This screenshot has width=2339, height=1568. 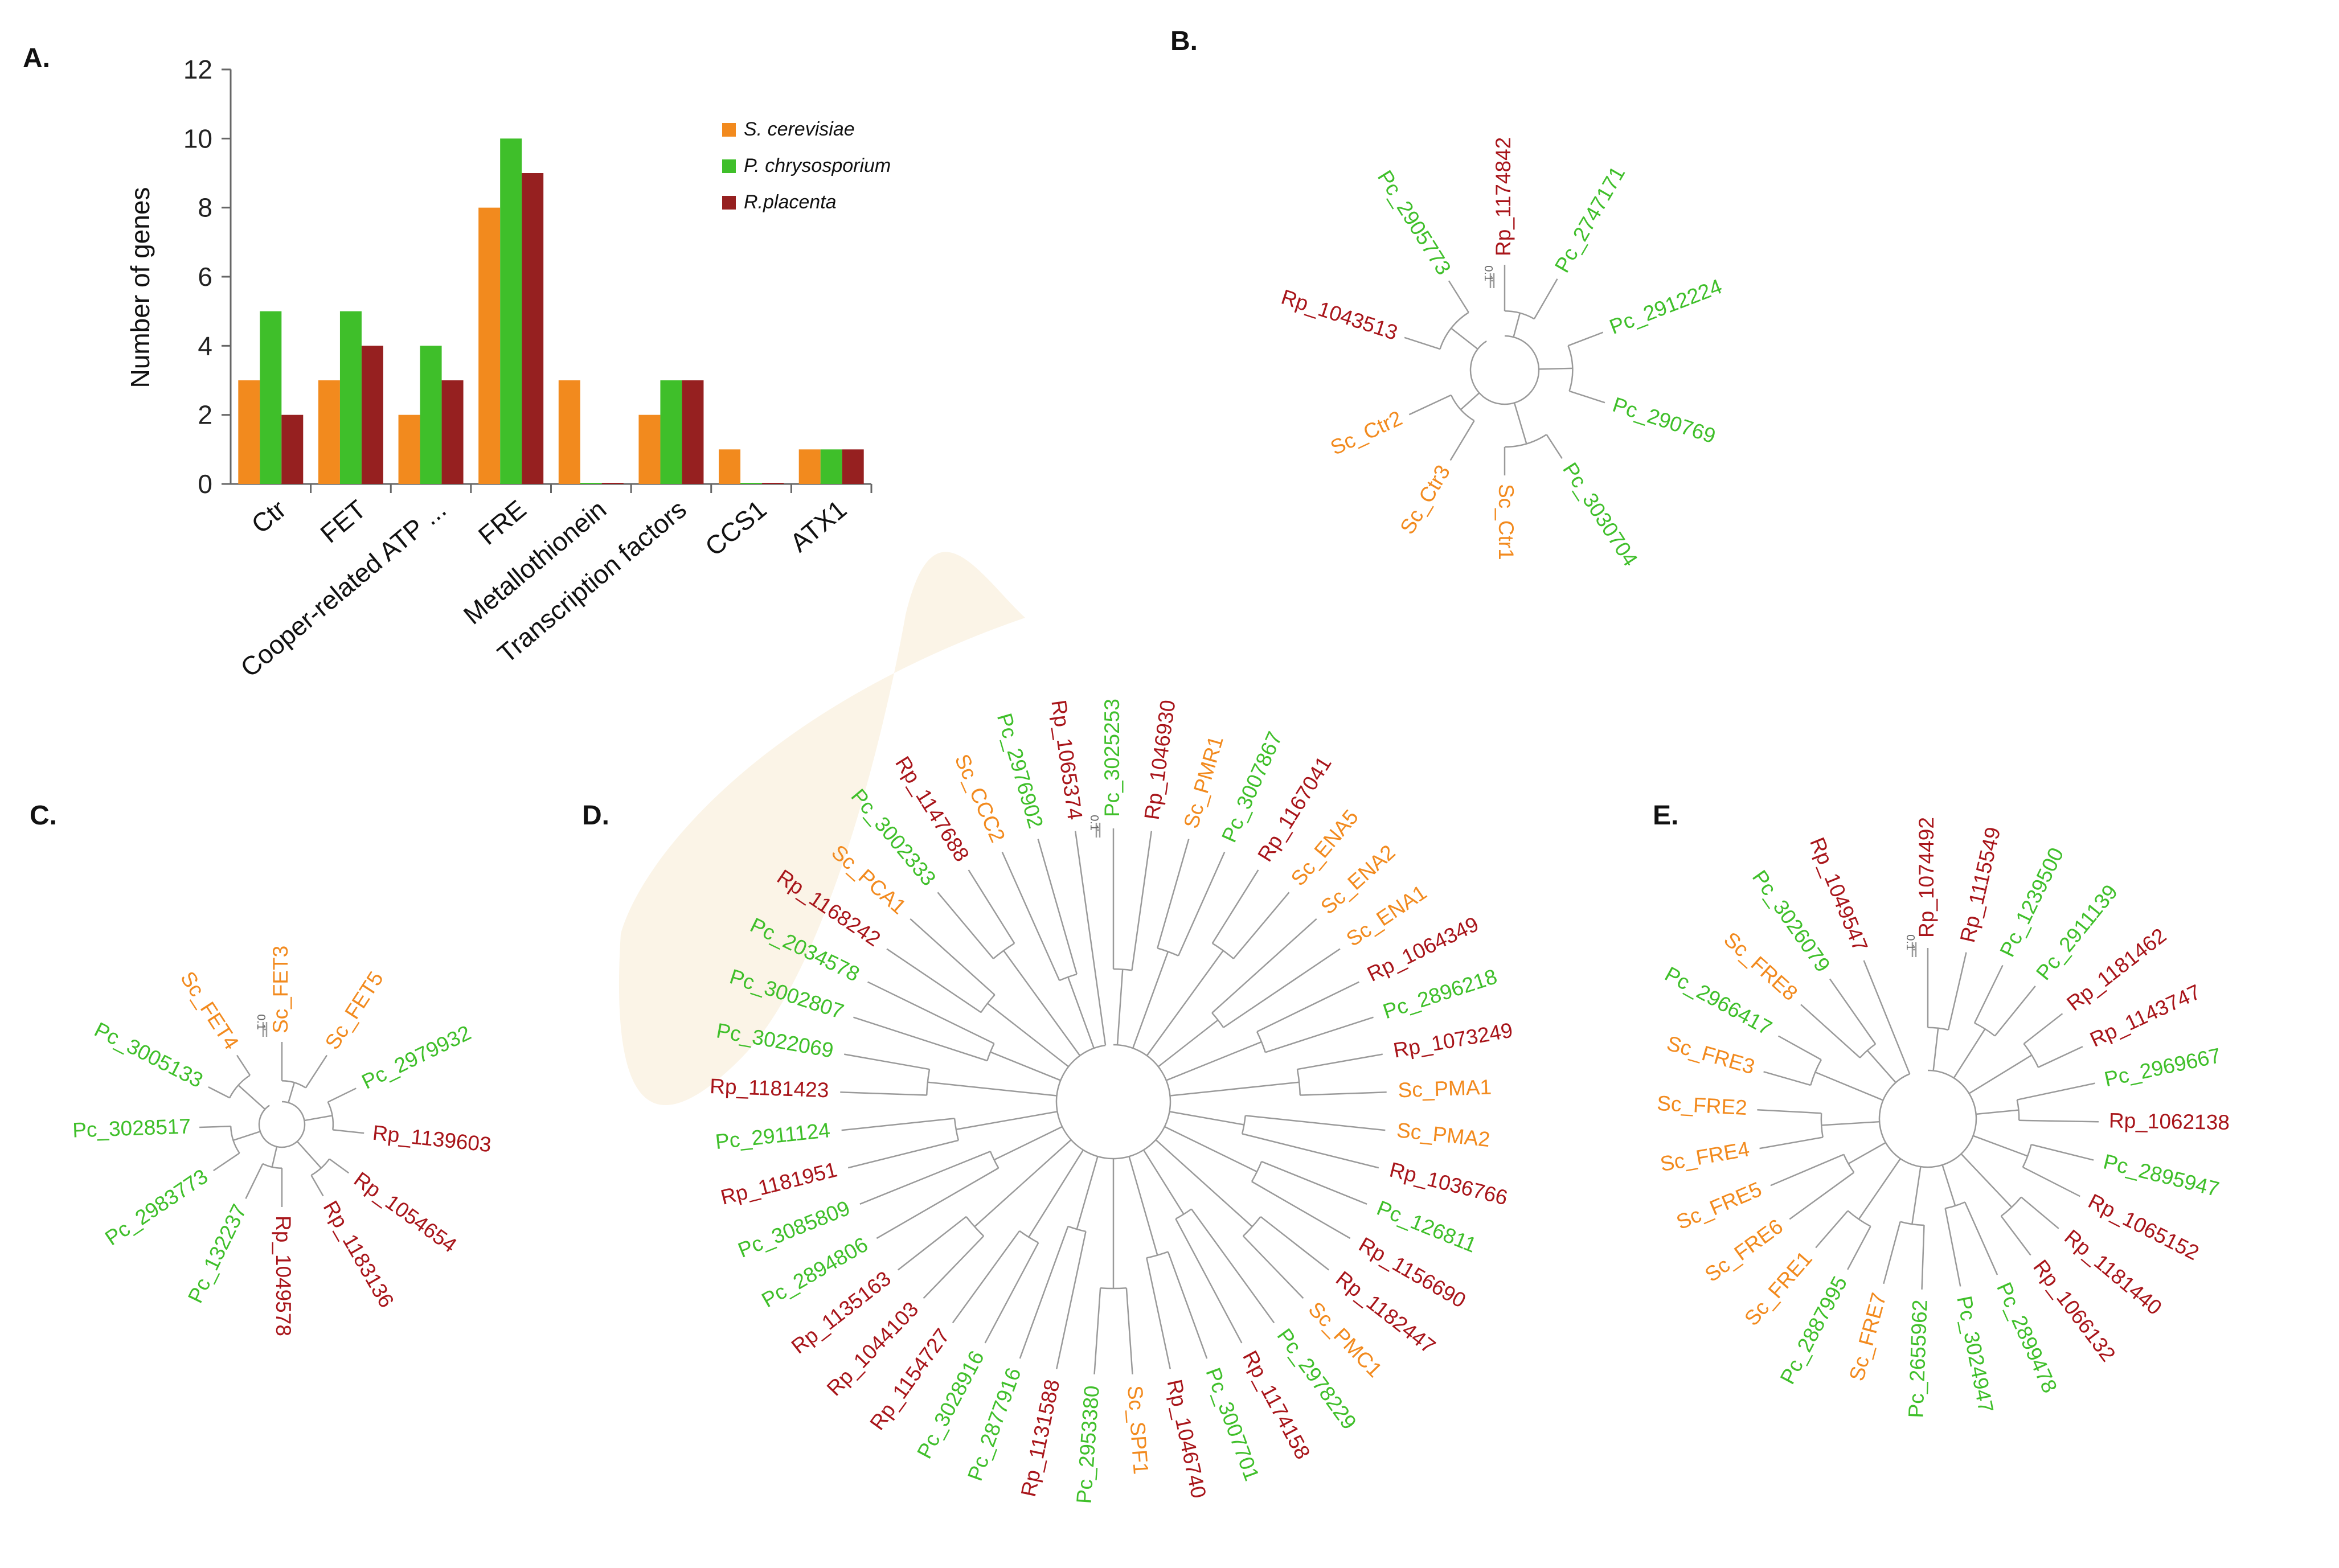 I want to click on legend-swatch, so click(x=729, y=130).